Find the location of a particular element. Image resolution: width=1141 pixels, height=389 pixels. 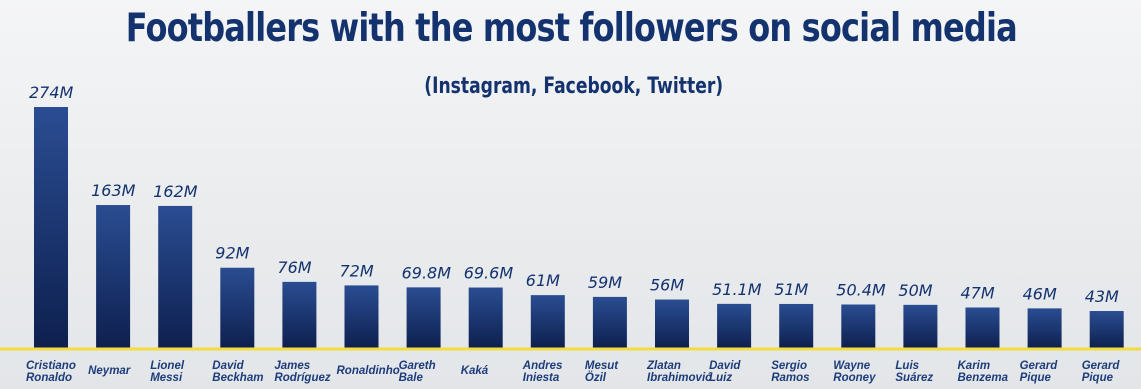

category-label: Neymar is located at coordinates (109, 371).